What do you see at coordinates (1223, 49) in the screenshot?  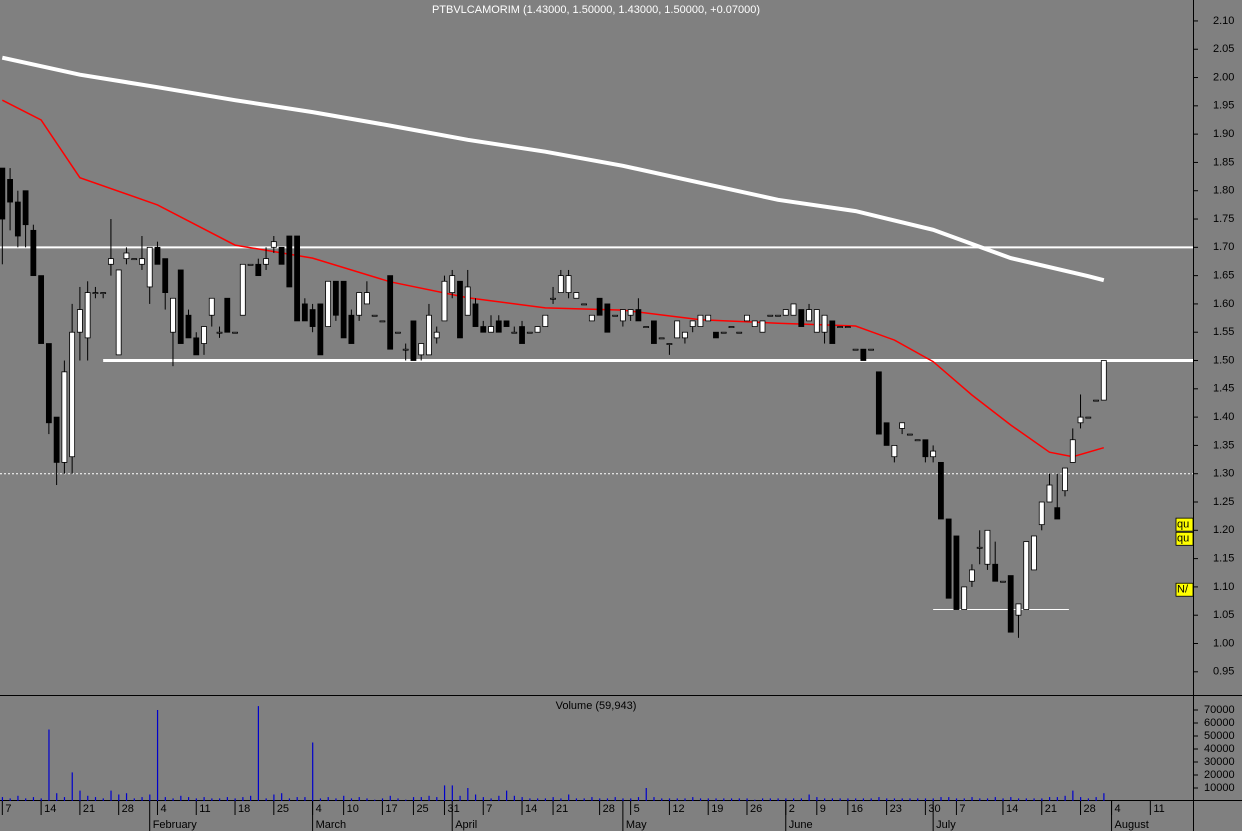 I see `y-tick-label: 2.05` at bounding box center [1223, 49].